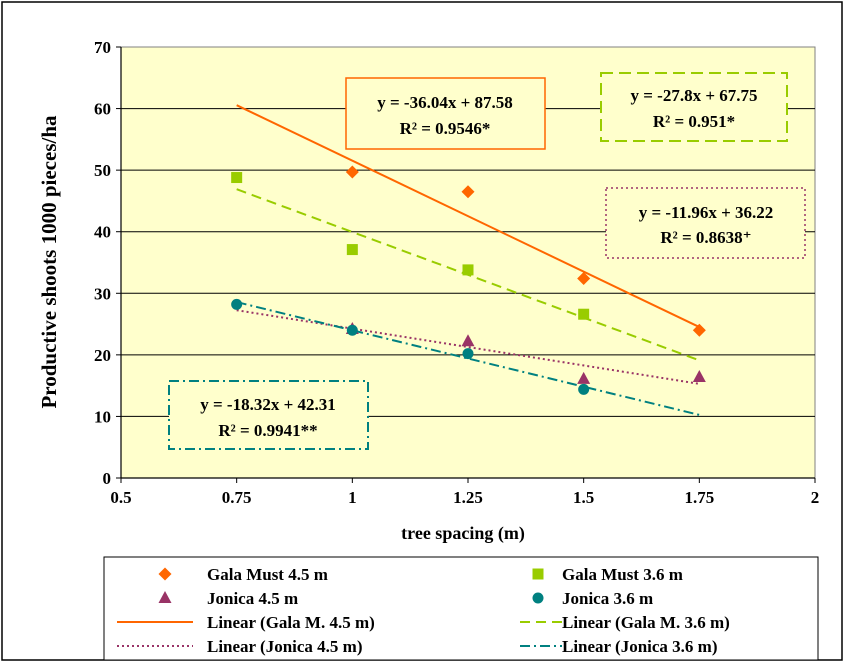 The width and height of the screenshot is (845, 668). What do you see at coordinates (49, 262) in the screenshot?
I see `y-axis-title: Productive shoots 1000 pieces/ha` at bounding box center [49, 262].